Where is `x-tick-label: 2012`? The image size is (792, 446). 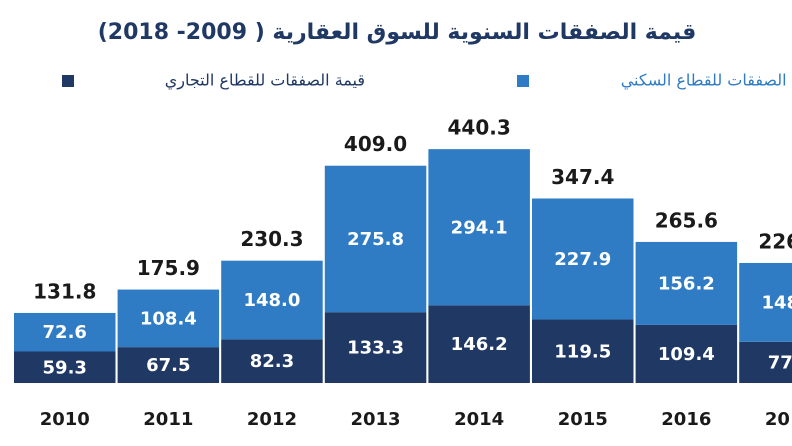
x-tick-label: 2012 is located at coordinates (272, 419).